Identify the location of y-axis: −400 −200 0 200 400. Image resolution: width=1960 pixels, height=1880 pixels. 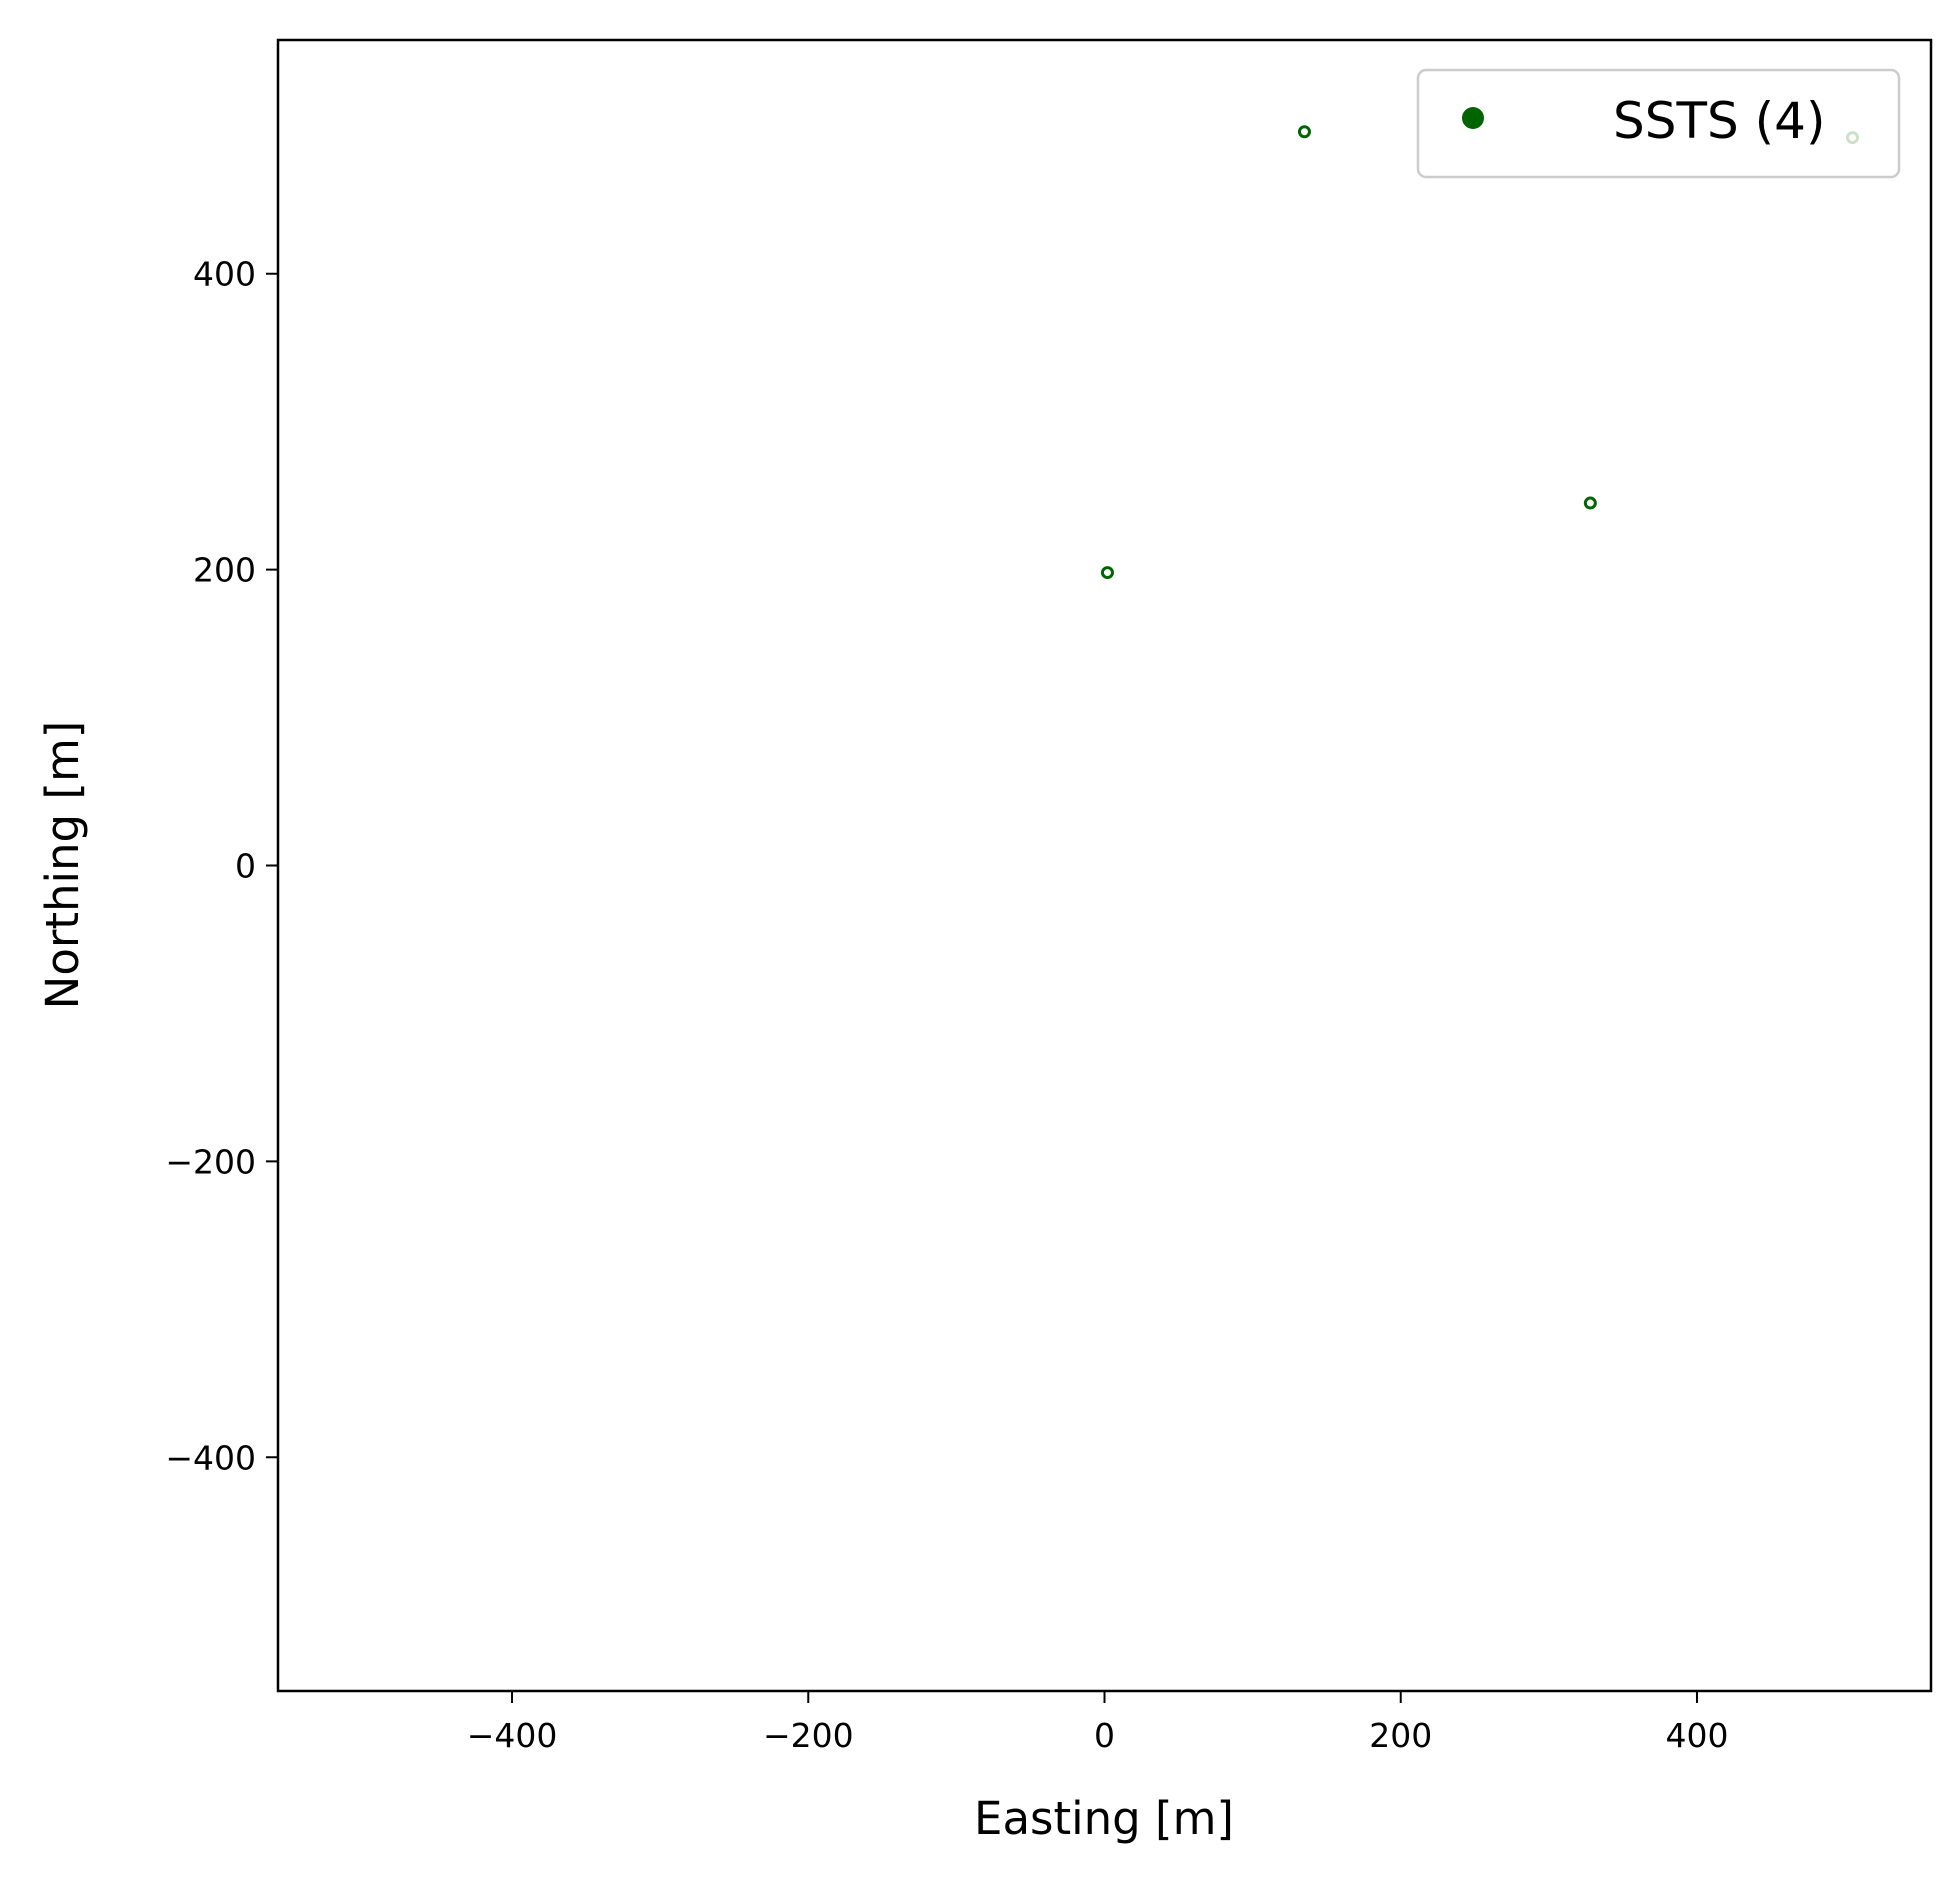
(221, 866).